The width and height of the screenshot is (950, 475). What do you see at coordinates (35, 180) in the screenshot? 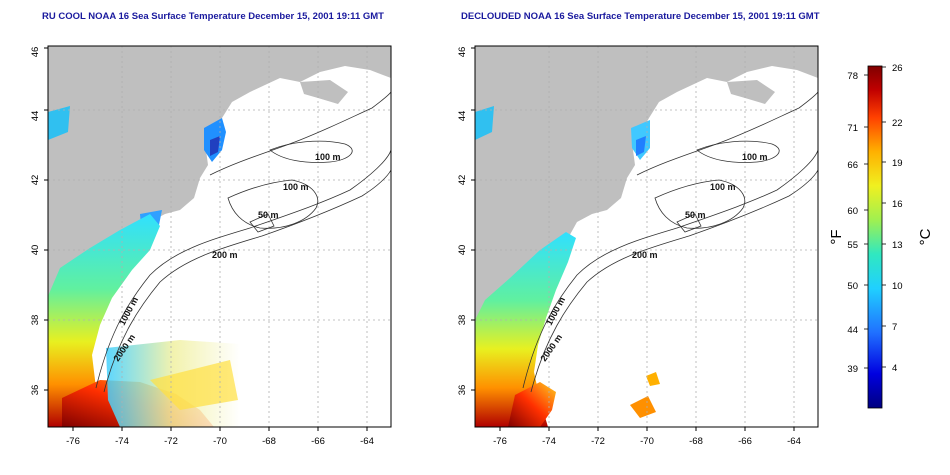
I see `left-y-tick: 42` at bounding box center [35, 180].